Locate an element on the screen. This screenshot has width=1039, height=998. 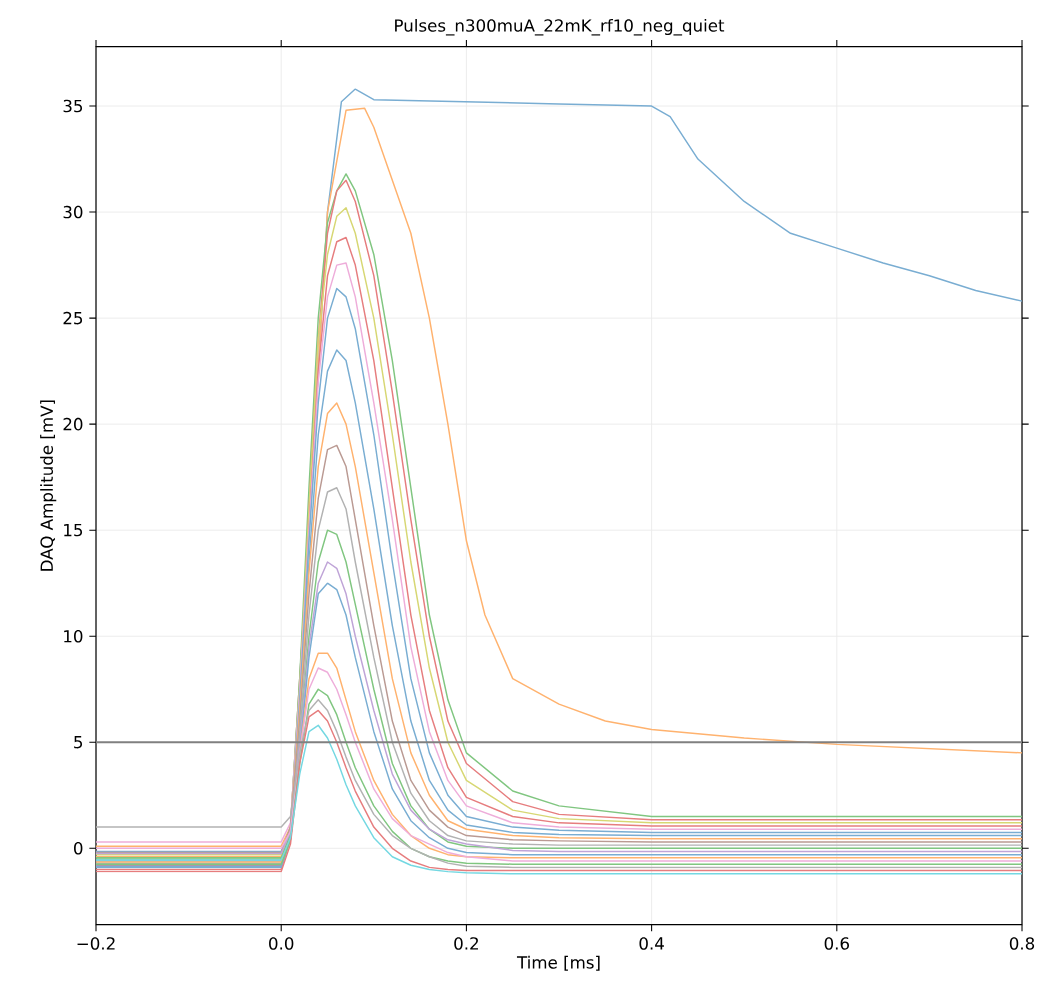
y-tick-label: 25 is located at coordinates (73, 318).